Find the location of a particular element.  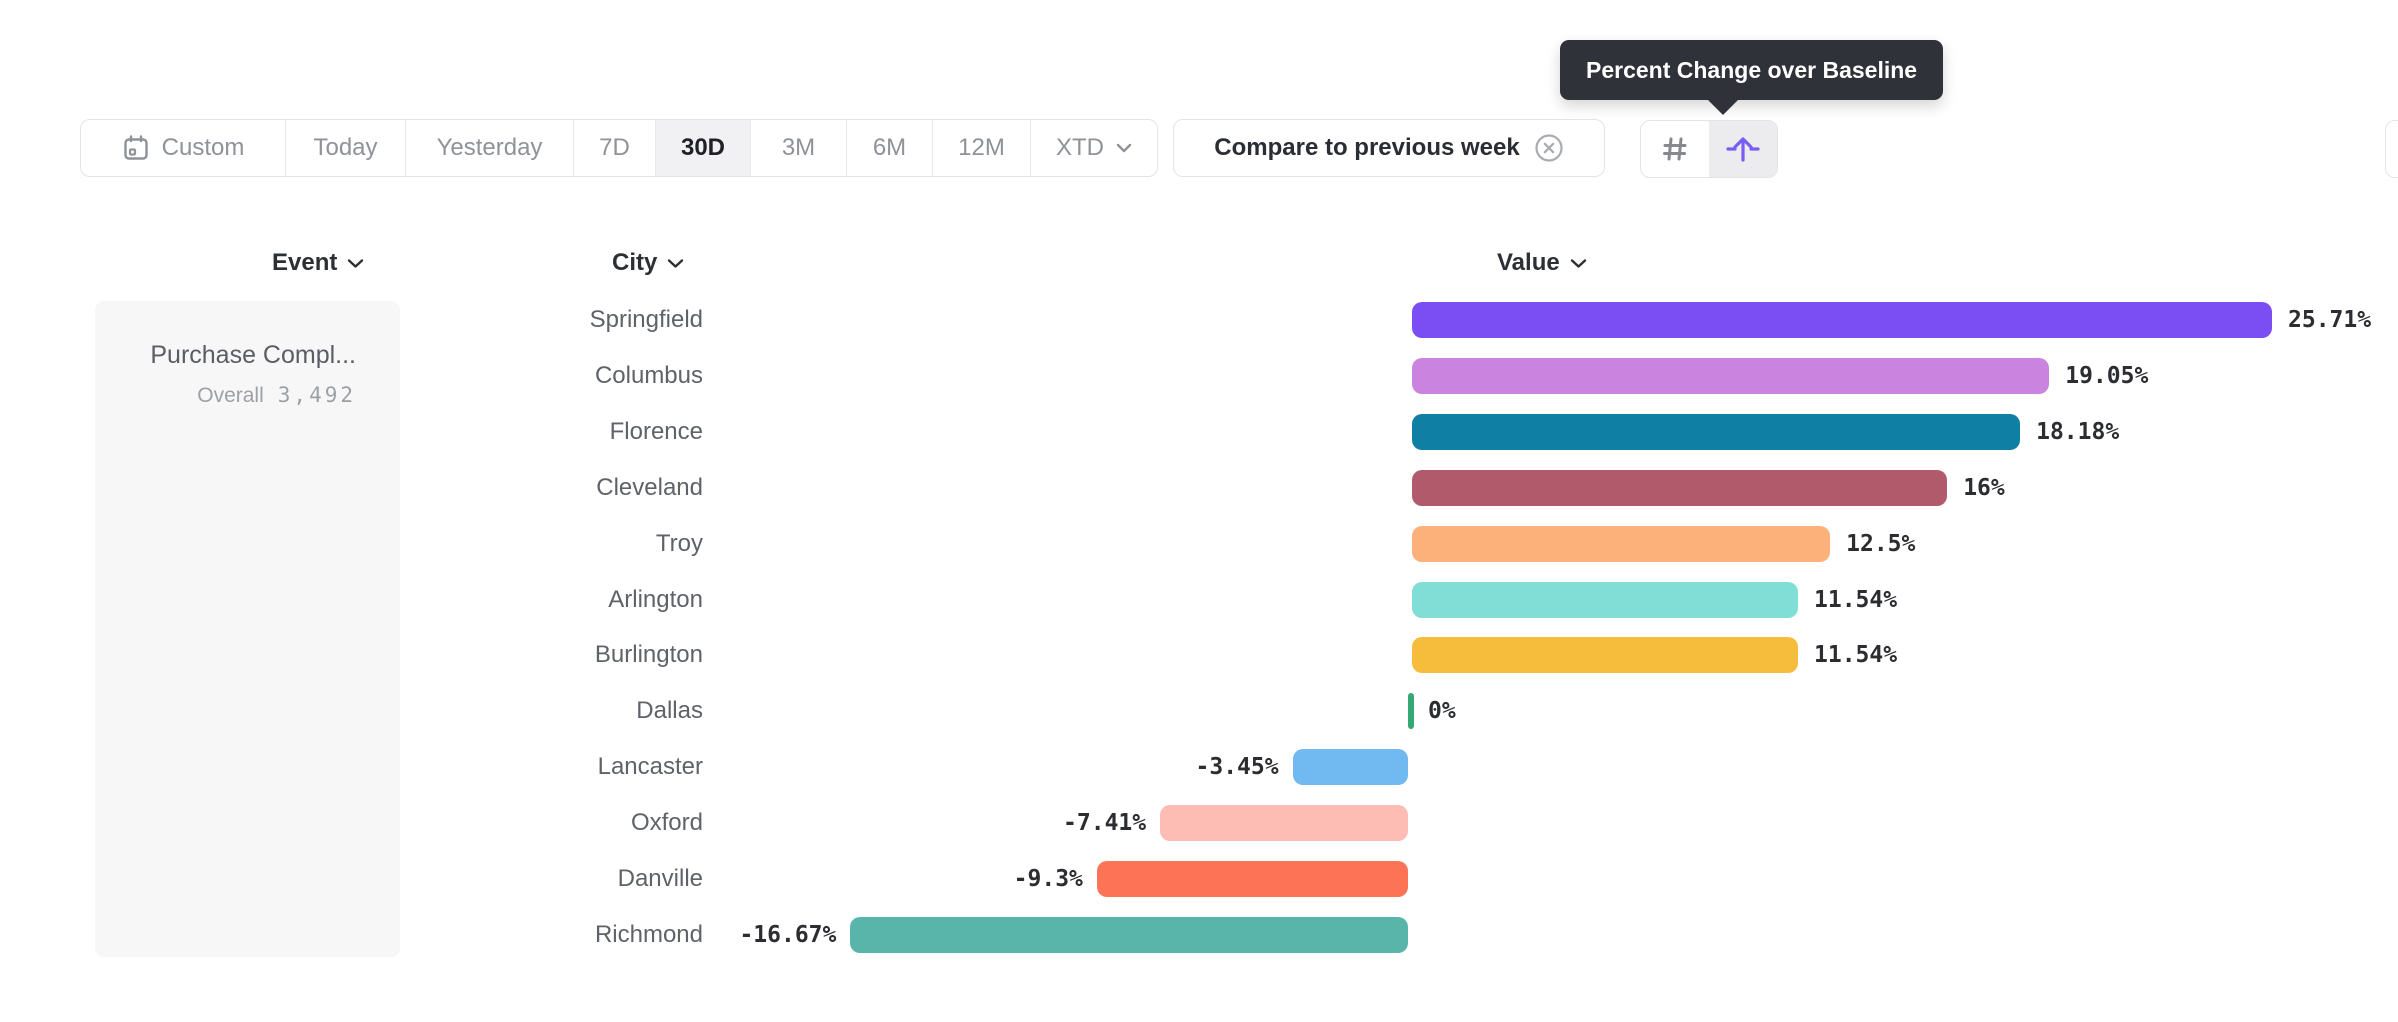

bar-cleveland is located at coordinates (1680, 487).